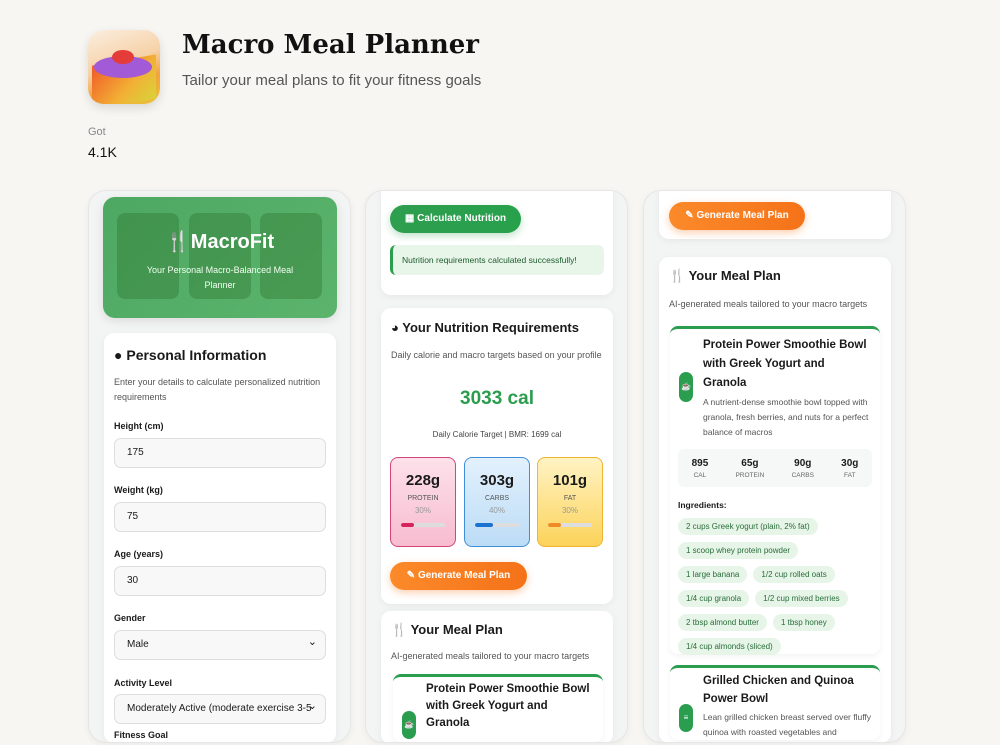  Describe the element at coordinates (118, 355) in the screenshot. I see `user-circle-icon: ●` at that location.